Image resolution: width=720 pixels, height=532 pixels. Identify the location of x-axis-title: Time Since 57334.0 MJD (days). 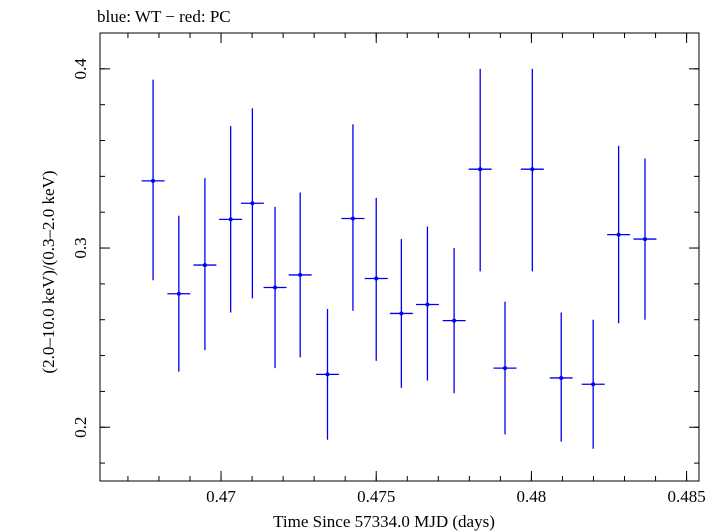
(384, 521).